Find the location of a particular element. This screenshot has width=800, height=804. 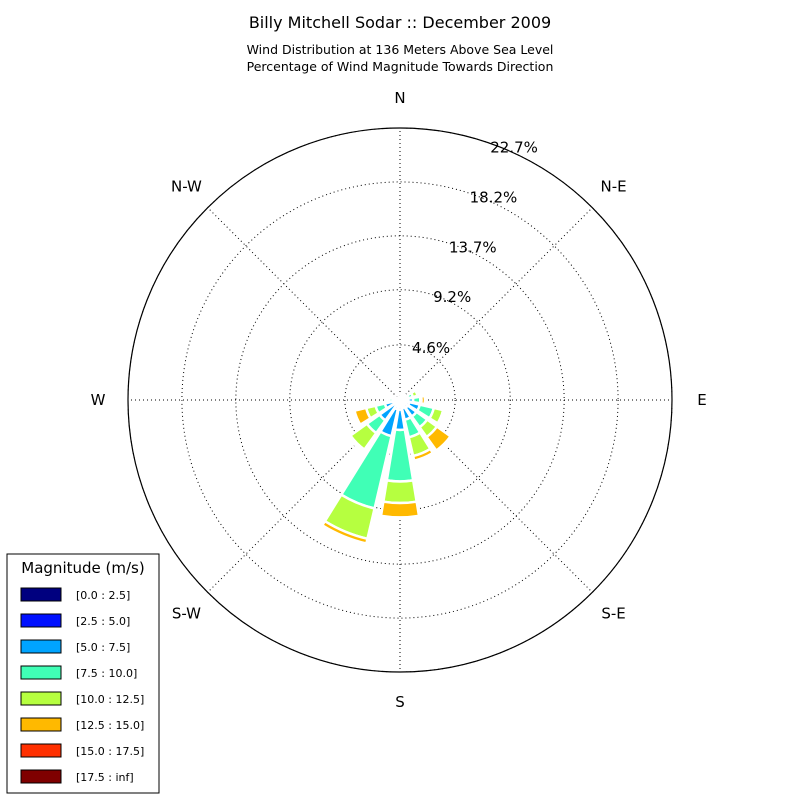

legend-label-2: [5.0 : 7.5] is located at coordinates (103, 647).